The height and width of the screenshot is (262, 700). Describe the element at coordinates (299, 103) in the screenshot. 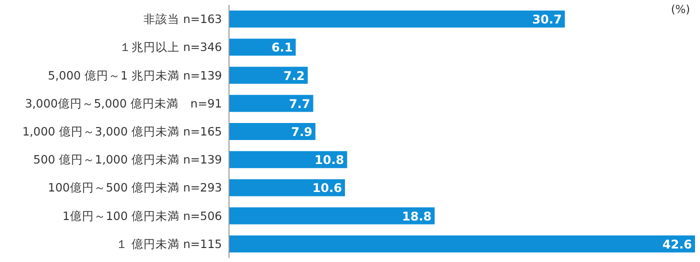

I see `data-label: 7.7` at that location.